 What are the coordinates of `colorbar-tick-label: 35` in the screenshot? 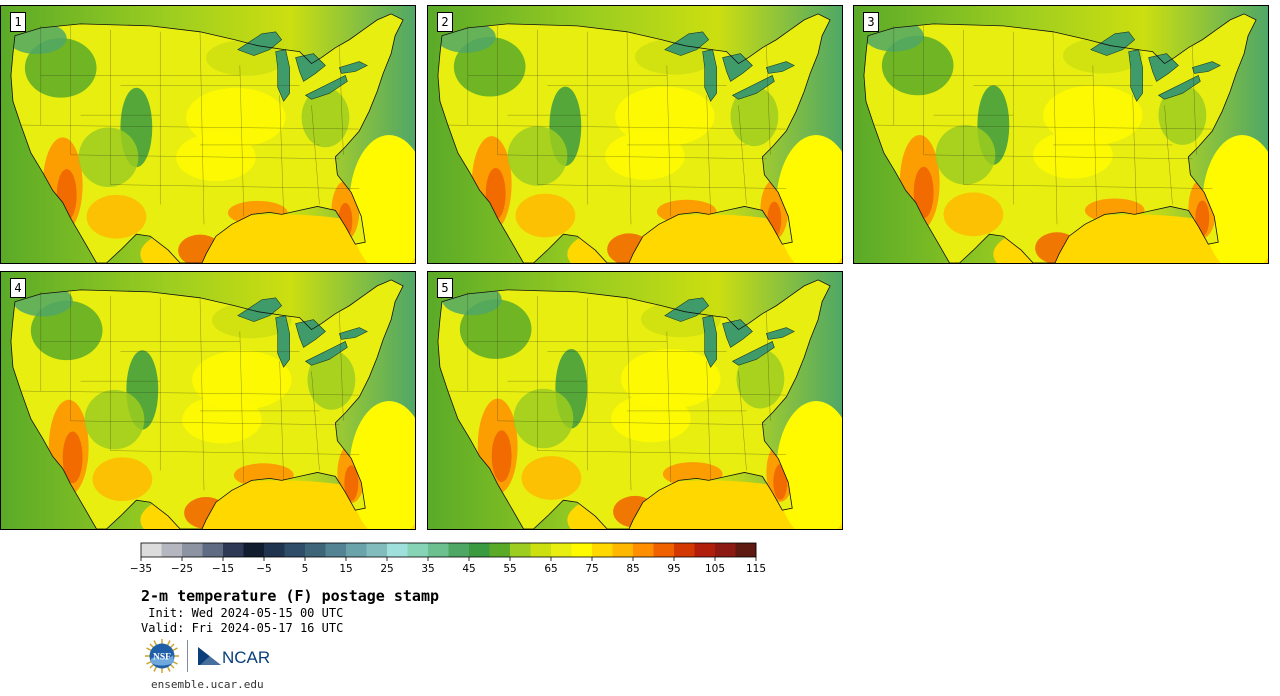 It's located at (427, 569).